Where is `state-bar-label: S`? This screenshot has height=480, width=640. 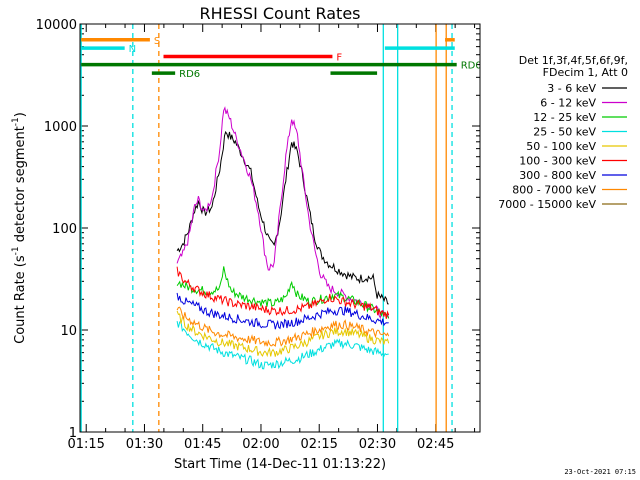
state-bar-label: S is located at coordinates (157, 41).